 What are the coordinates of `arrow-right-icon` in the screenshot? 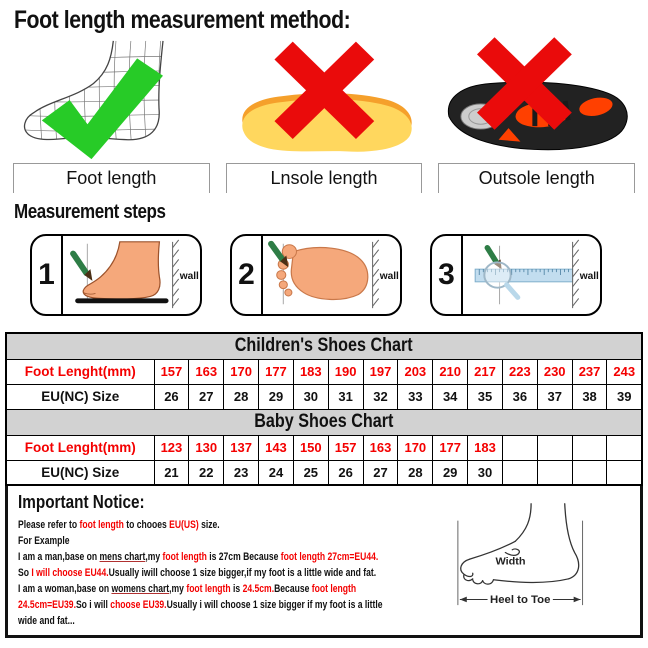 It's located at (577, 599).